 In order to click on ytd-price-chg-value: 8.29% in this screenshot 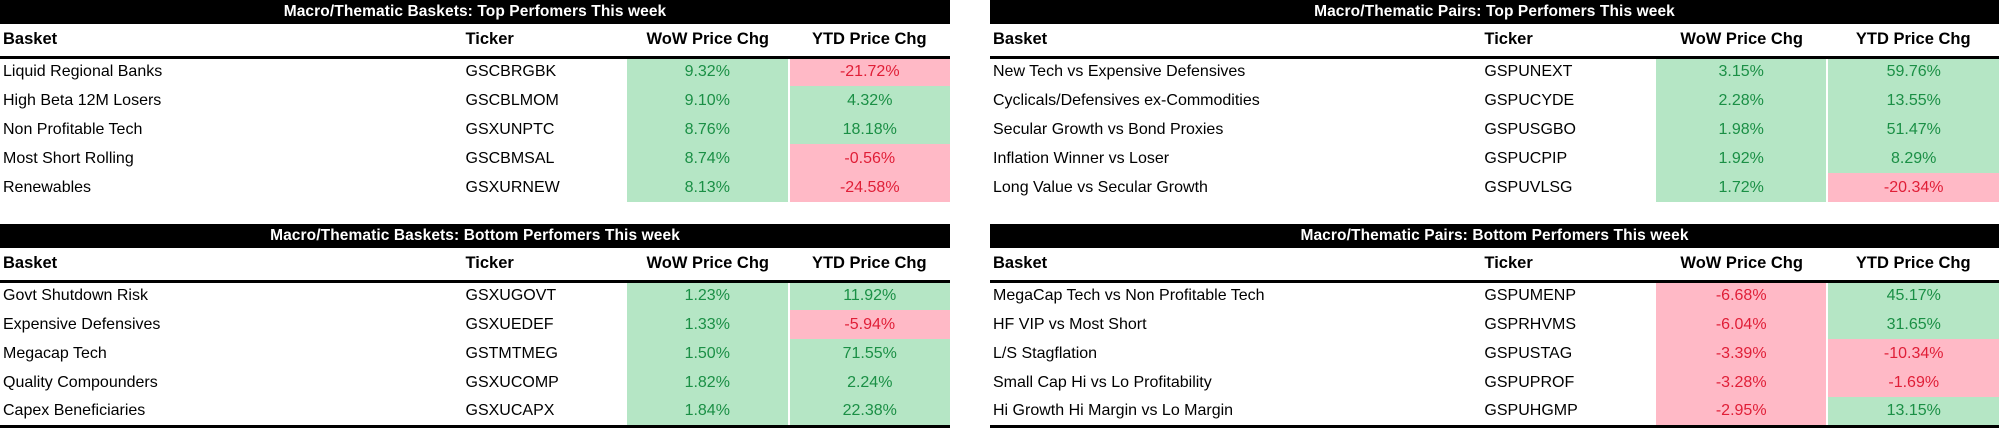, I will do `click(1912, 158)`.